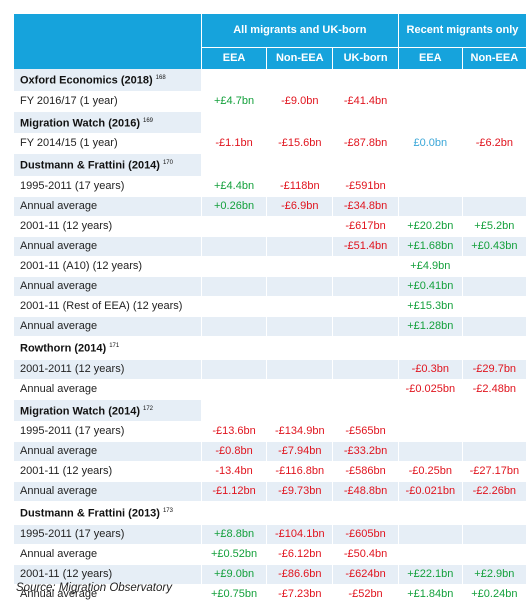 This screenshot has width=531, height=608. I want to click on period-label: 2001-2011 (12 years), so click(72, 368).